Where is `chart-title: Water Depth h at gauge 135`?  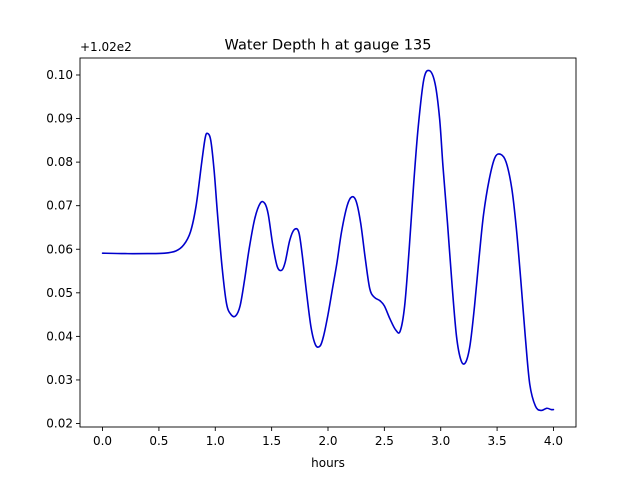 chart-title: Water Depth h at gauge 135 is located at coordinates (328, 46).